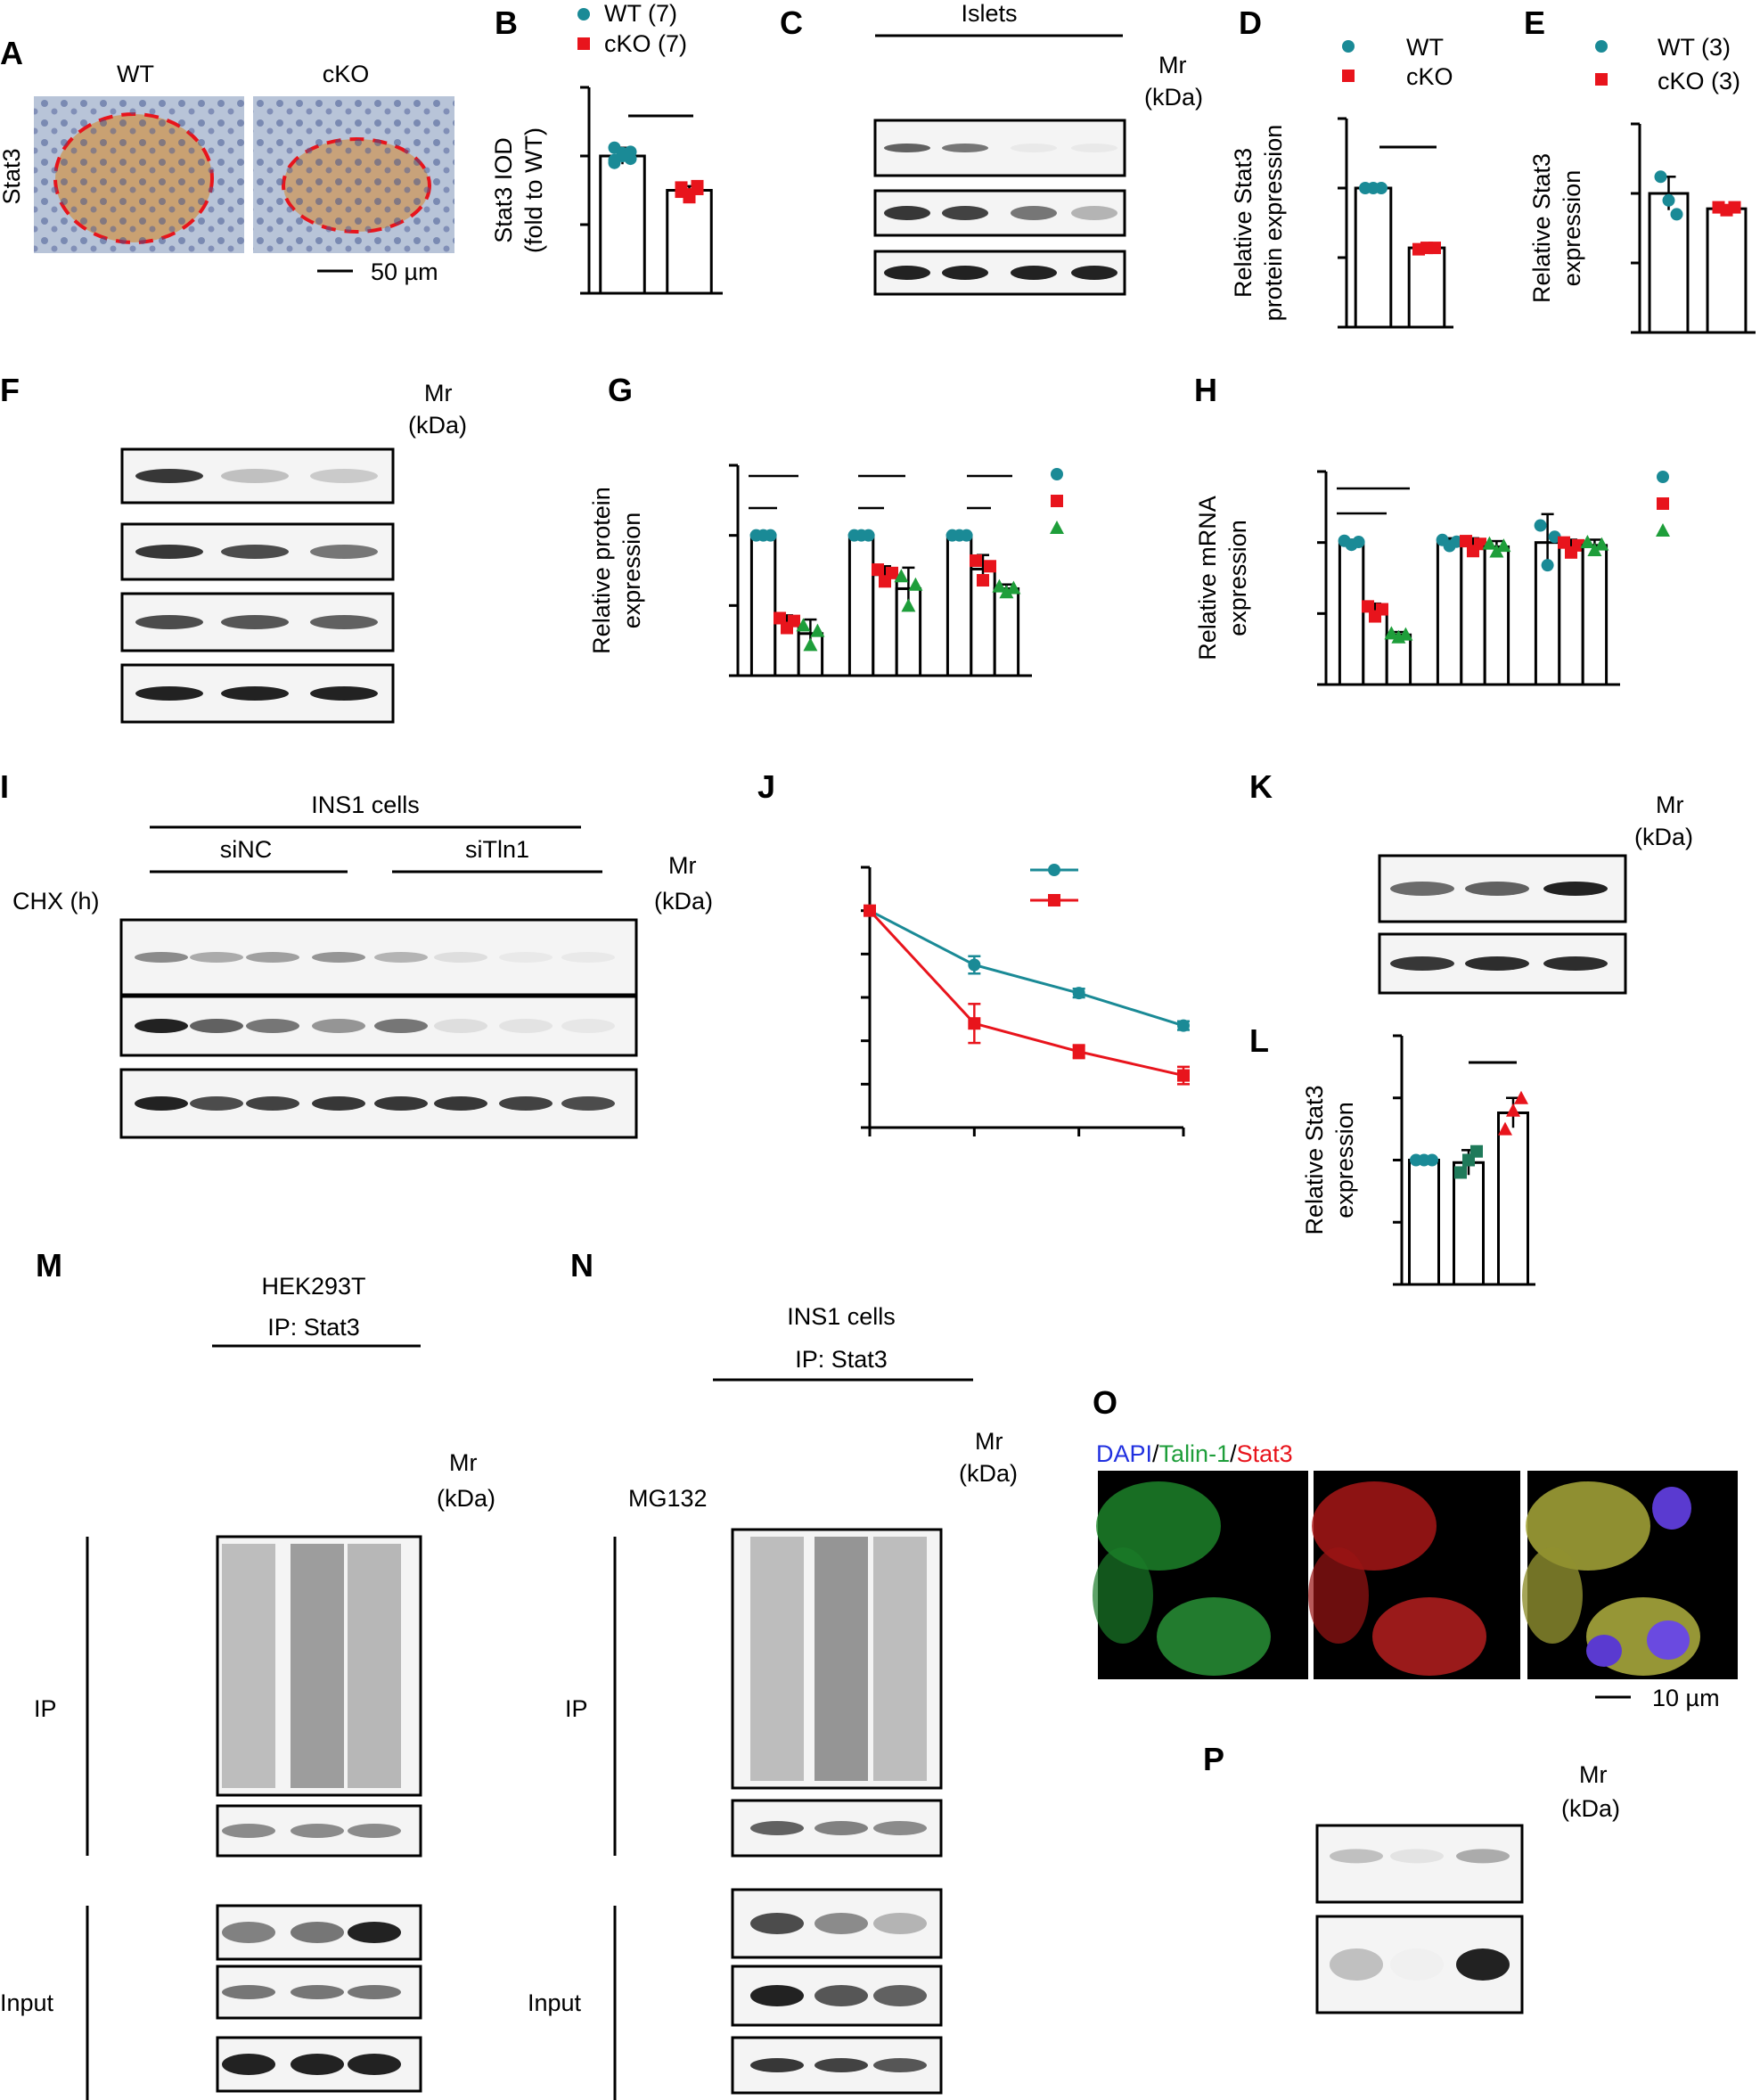 The height and width of the screenshot is (2100, 1760). I want to click on chart-e-bar, so click(1727, 270).